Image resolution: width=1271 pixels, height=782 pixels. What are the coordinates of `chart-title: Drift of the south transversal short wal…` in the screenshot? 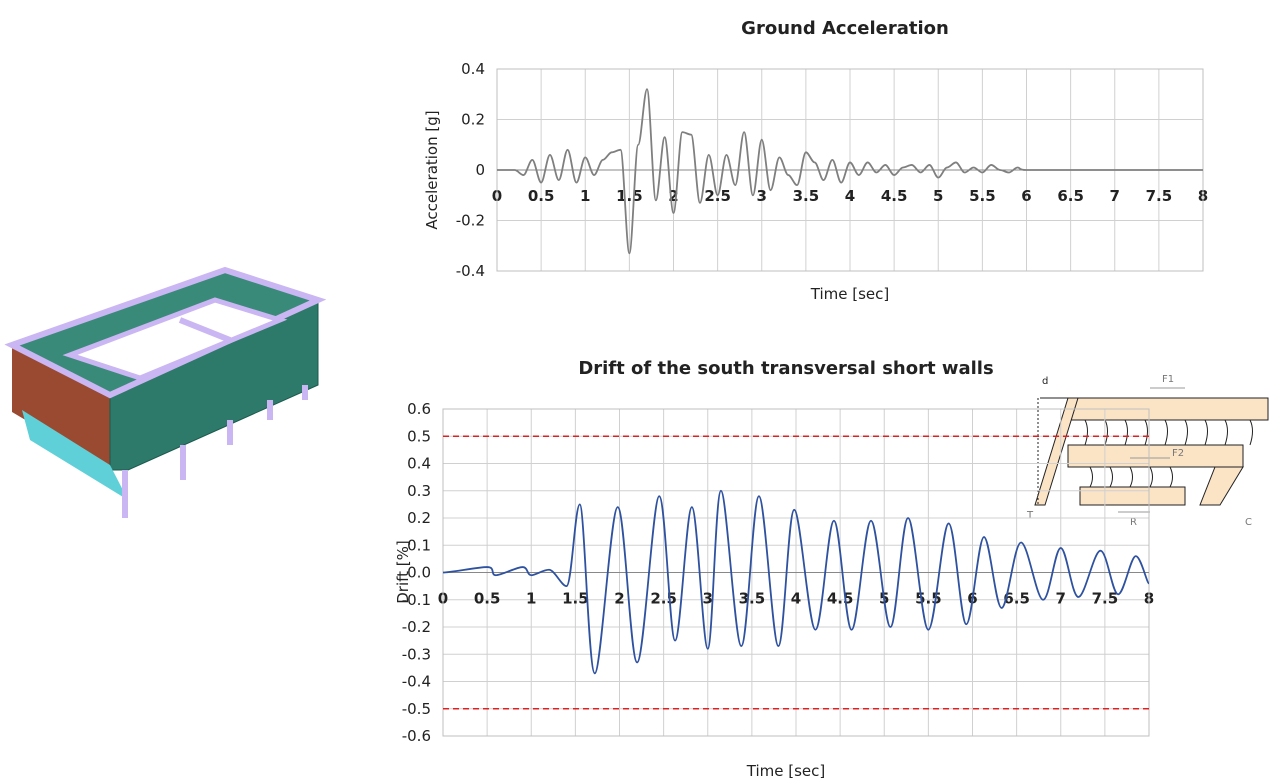 It's located at (785, 368).